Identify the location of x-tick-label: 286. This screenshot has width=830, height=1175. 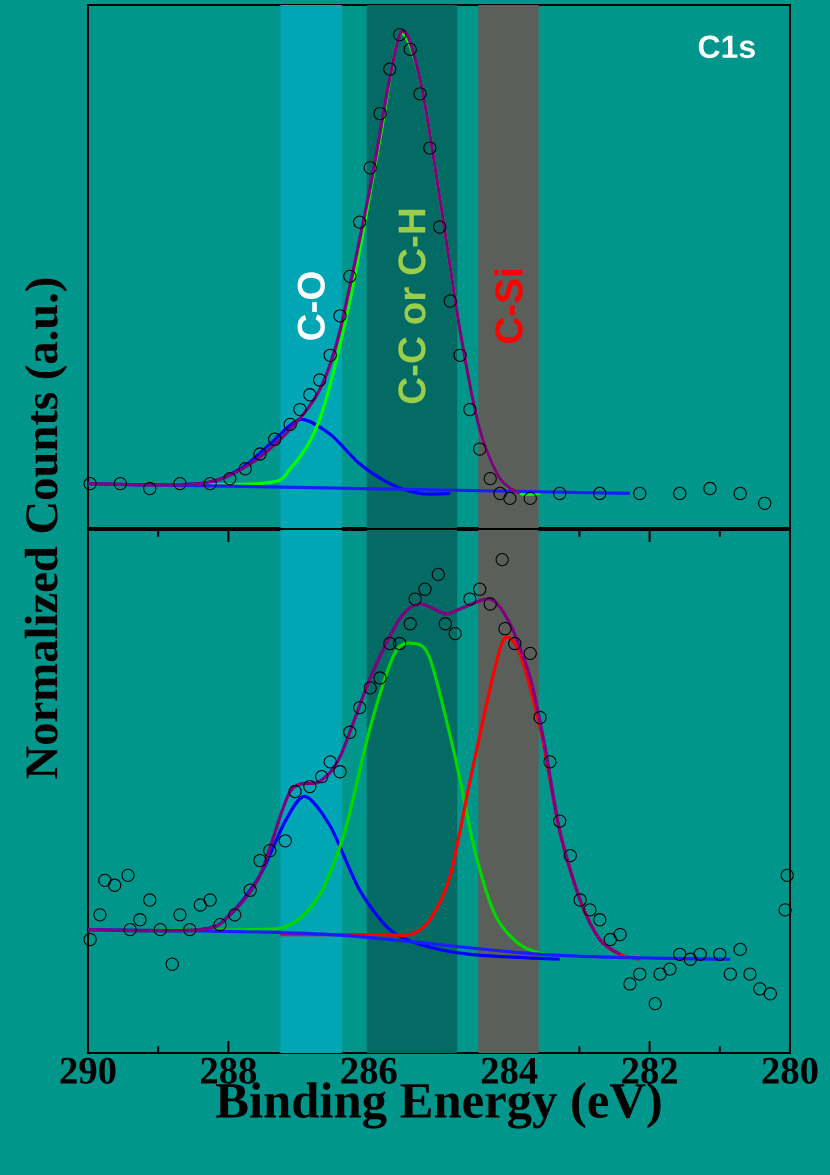
(369, 1070).